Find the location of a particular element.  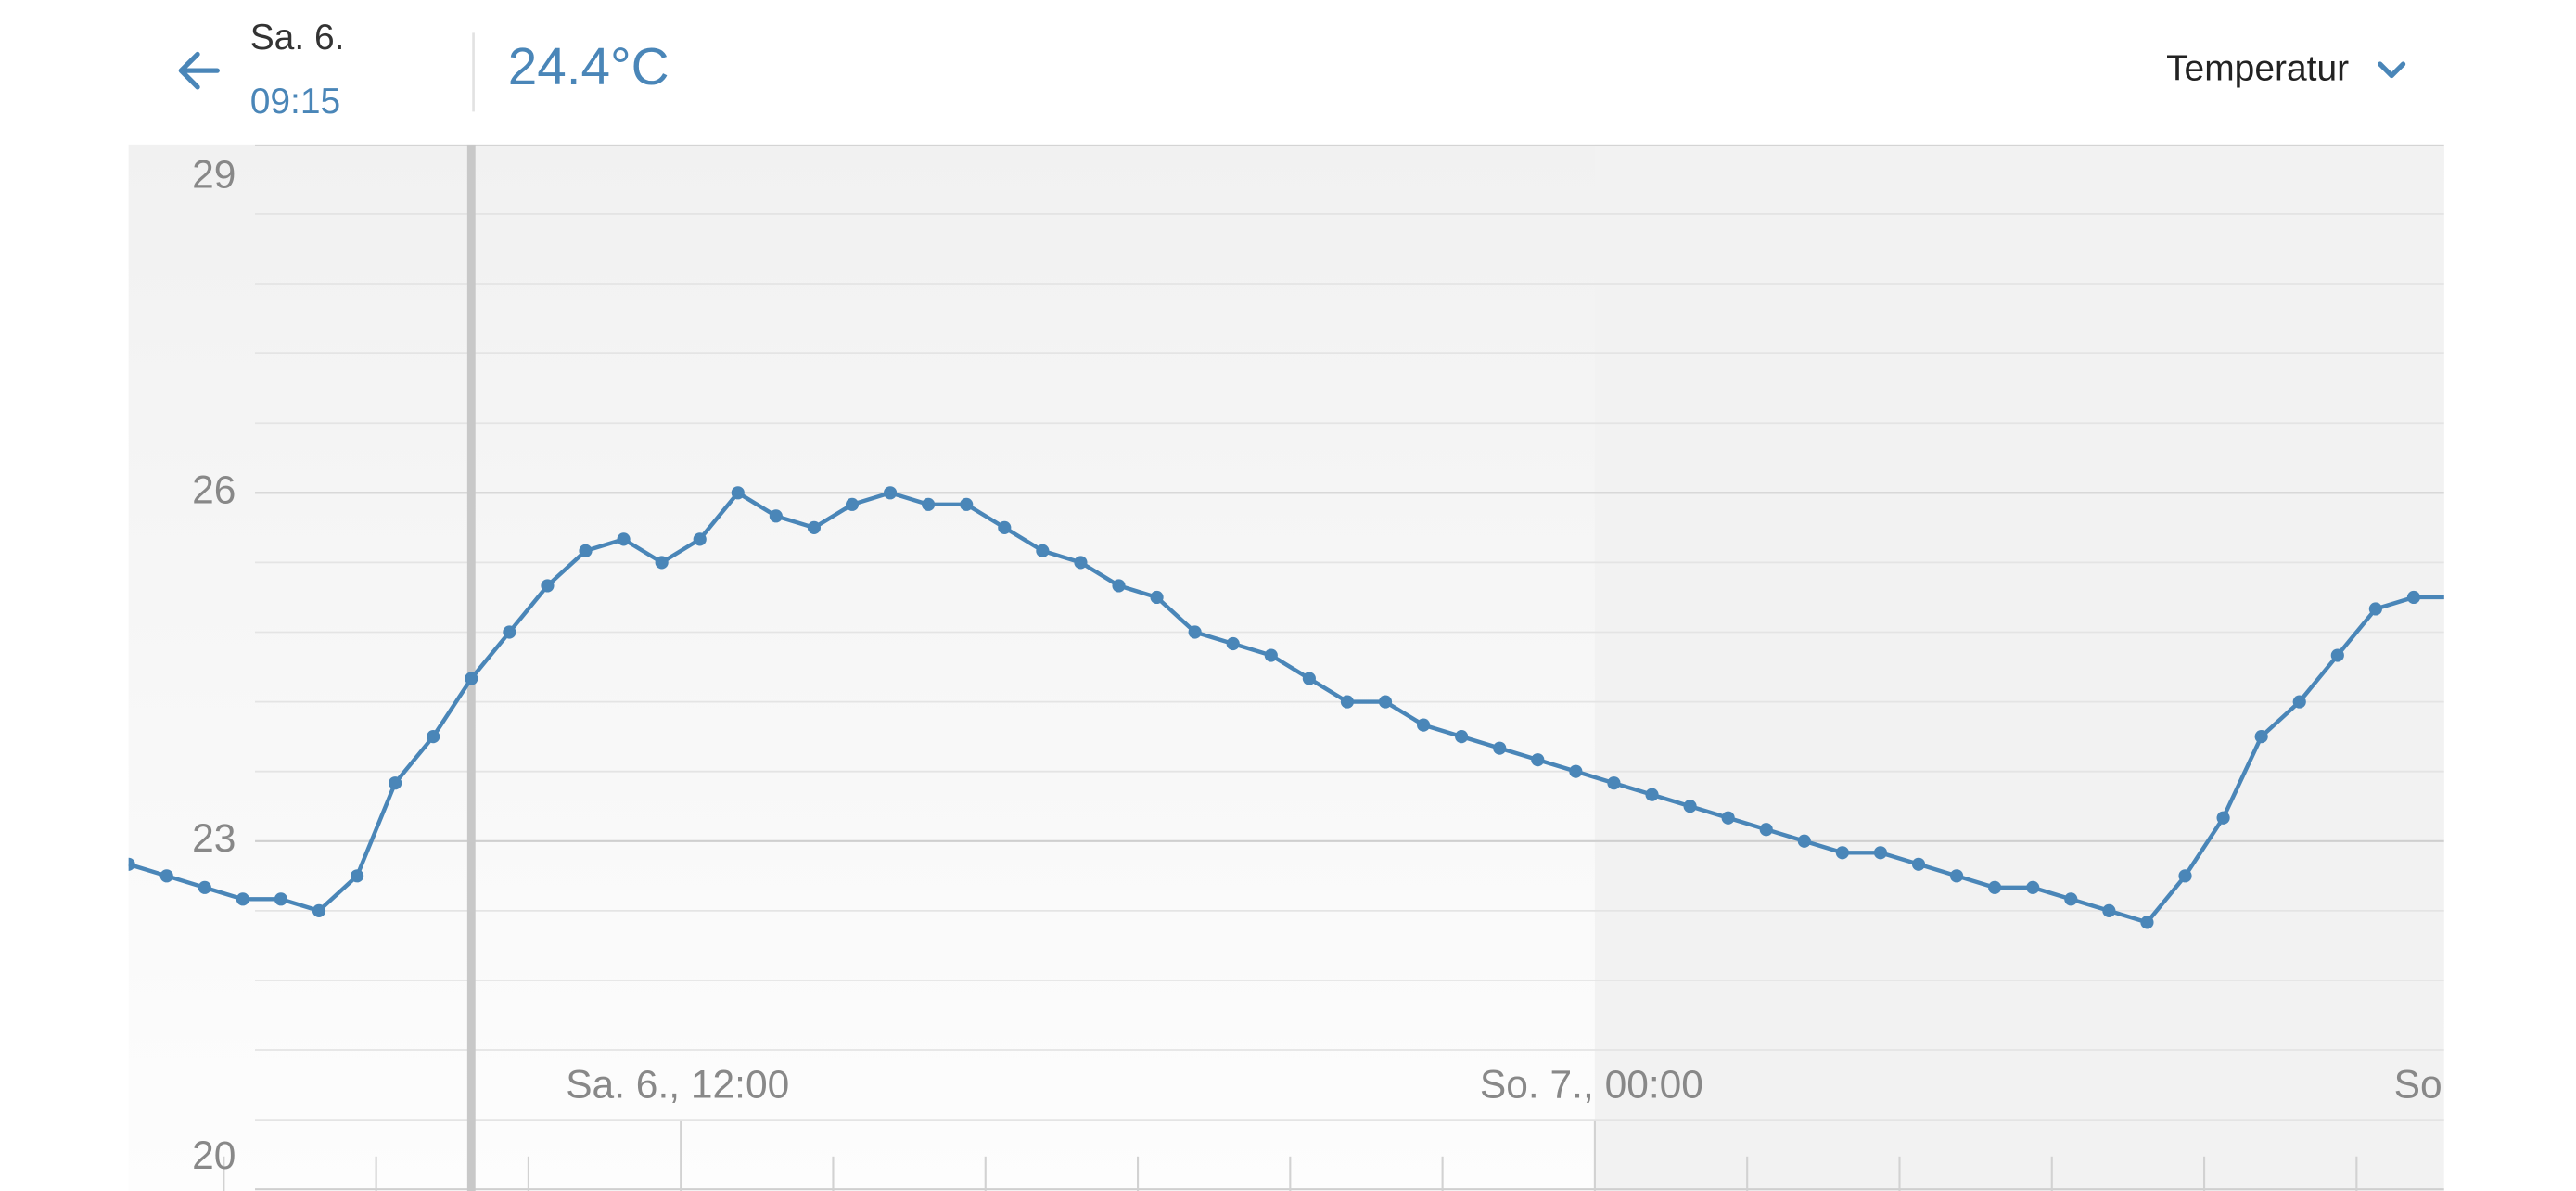

x-tick-label: So. 7., 00:00 is located at coordinates (1592, 1086).